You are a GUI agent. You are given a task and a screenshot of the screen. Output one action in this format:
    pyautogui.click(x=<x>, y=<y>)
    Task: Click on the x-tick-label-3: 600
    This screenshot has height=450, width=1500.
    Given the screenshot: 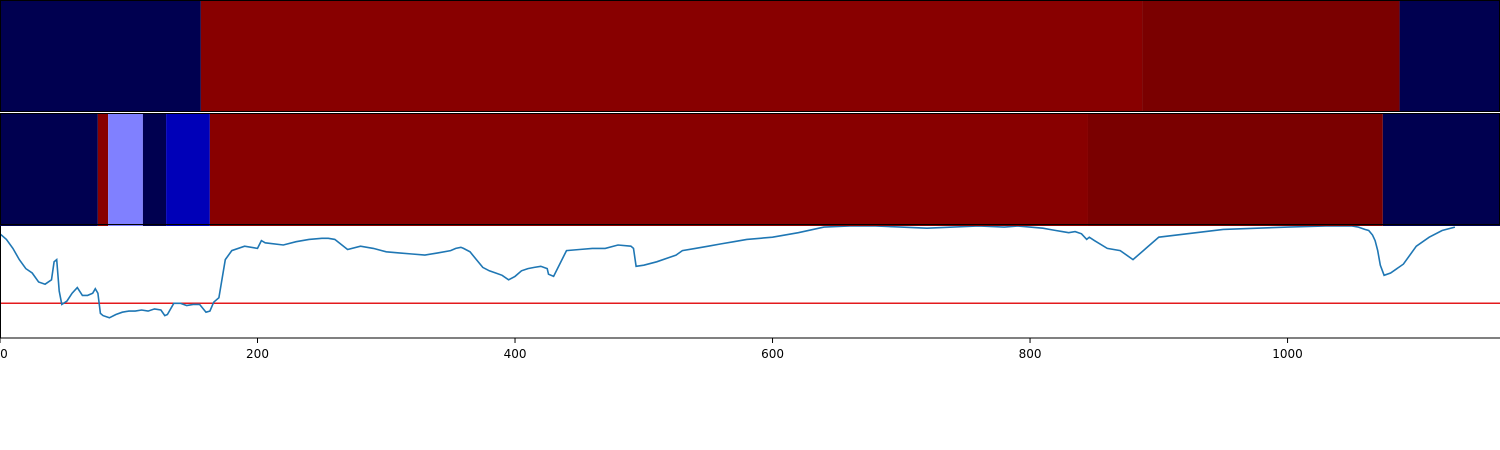 What is the action you would take?
    pyautogui.click(x=772, y=354)
    